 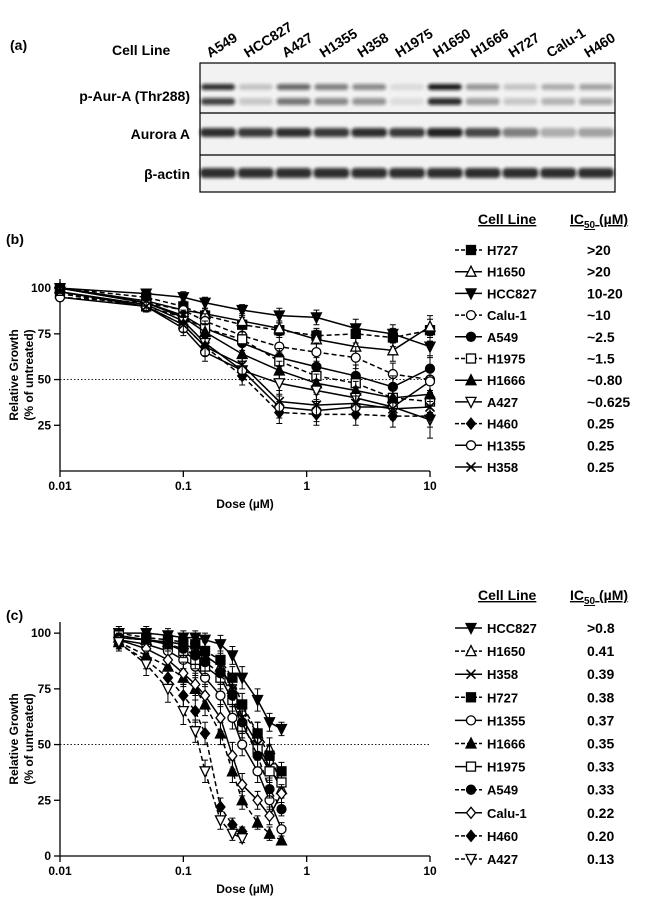 What do you see at coordinates (605, 380) in the screenshot?
I see `ic50-label: ~0.80` at bounding box center [605, 380].